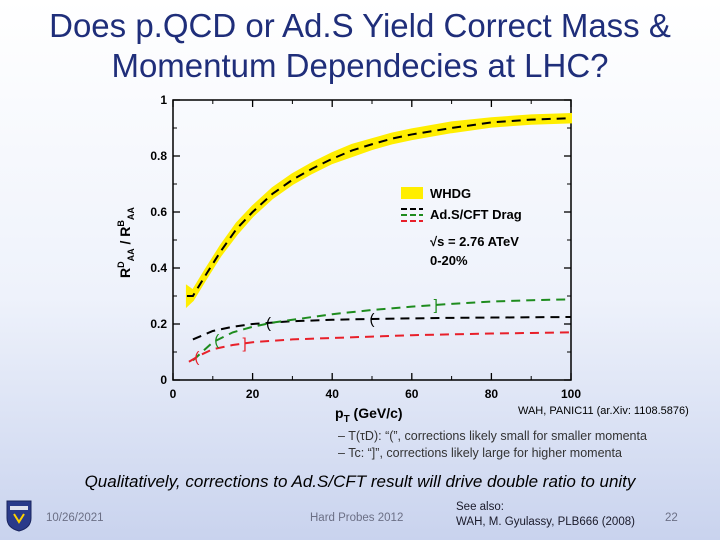  What do you see at coordinates (360, 25) in the screenshot?
I see `title-line-1: Does p.QCD or Ad.S Yield Correct Mass &` at bounding box center [360, 25].